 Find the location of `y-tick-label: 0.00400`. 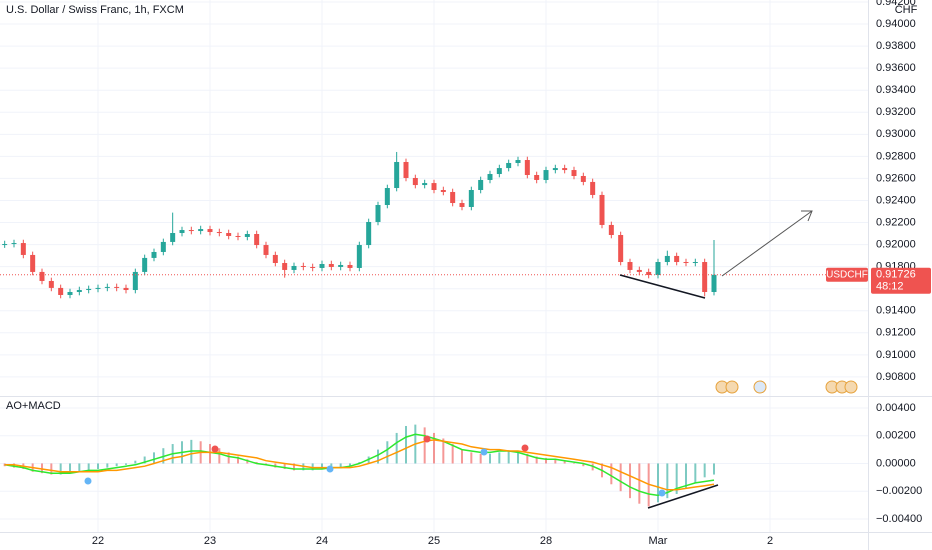

y-tick-label: 0.00400 is located at coordinates (896, 408).